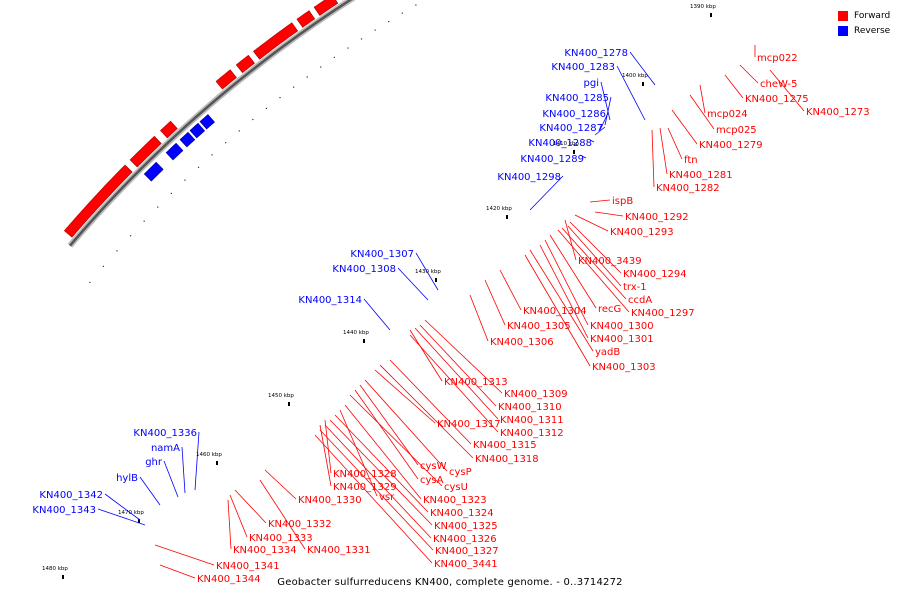 The height and width of the screenshot is (600, 900). I want to click on reverse-gene-label: KN400_1286, so click(574, 114).